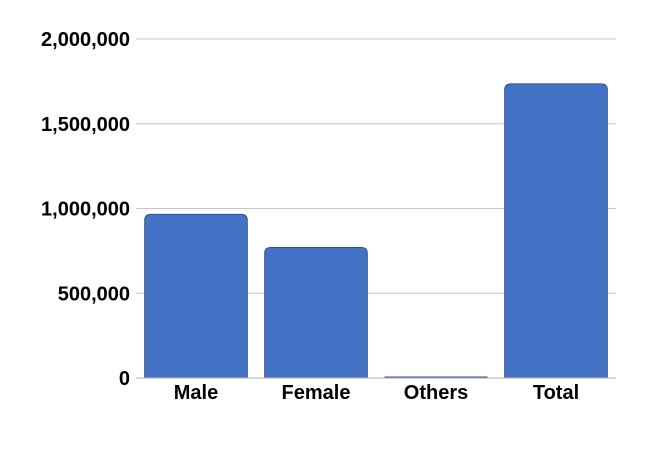 Image resolution: width=651 pixels, height=450 pixels. I want to click on x-category-label-male: Male, so click(196, 393).